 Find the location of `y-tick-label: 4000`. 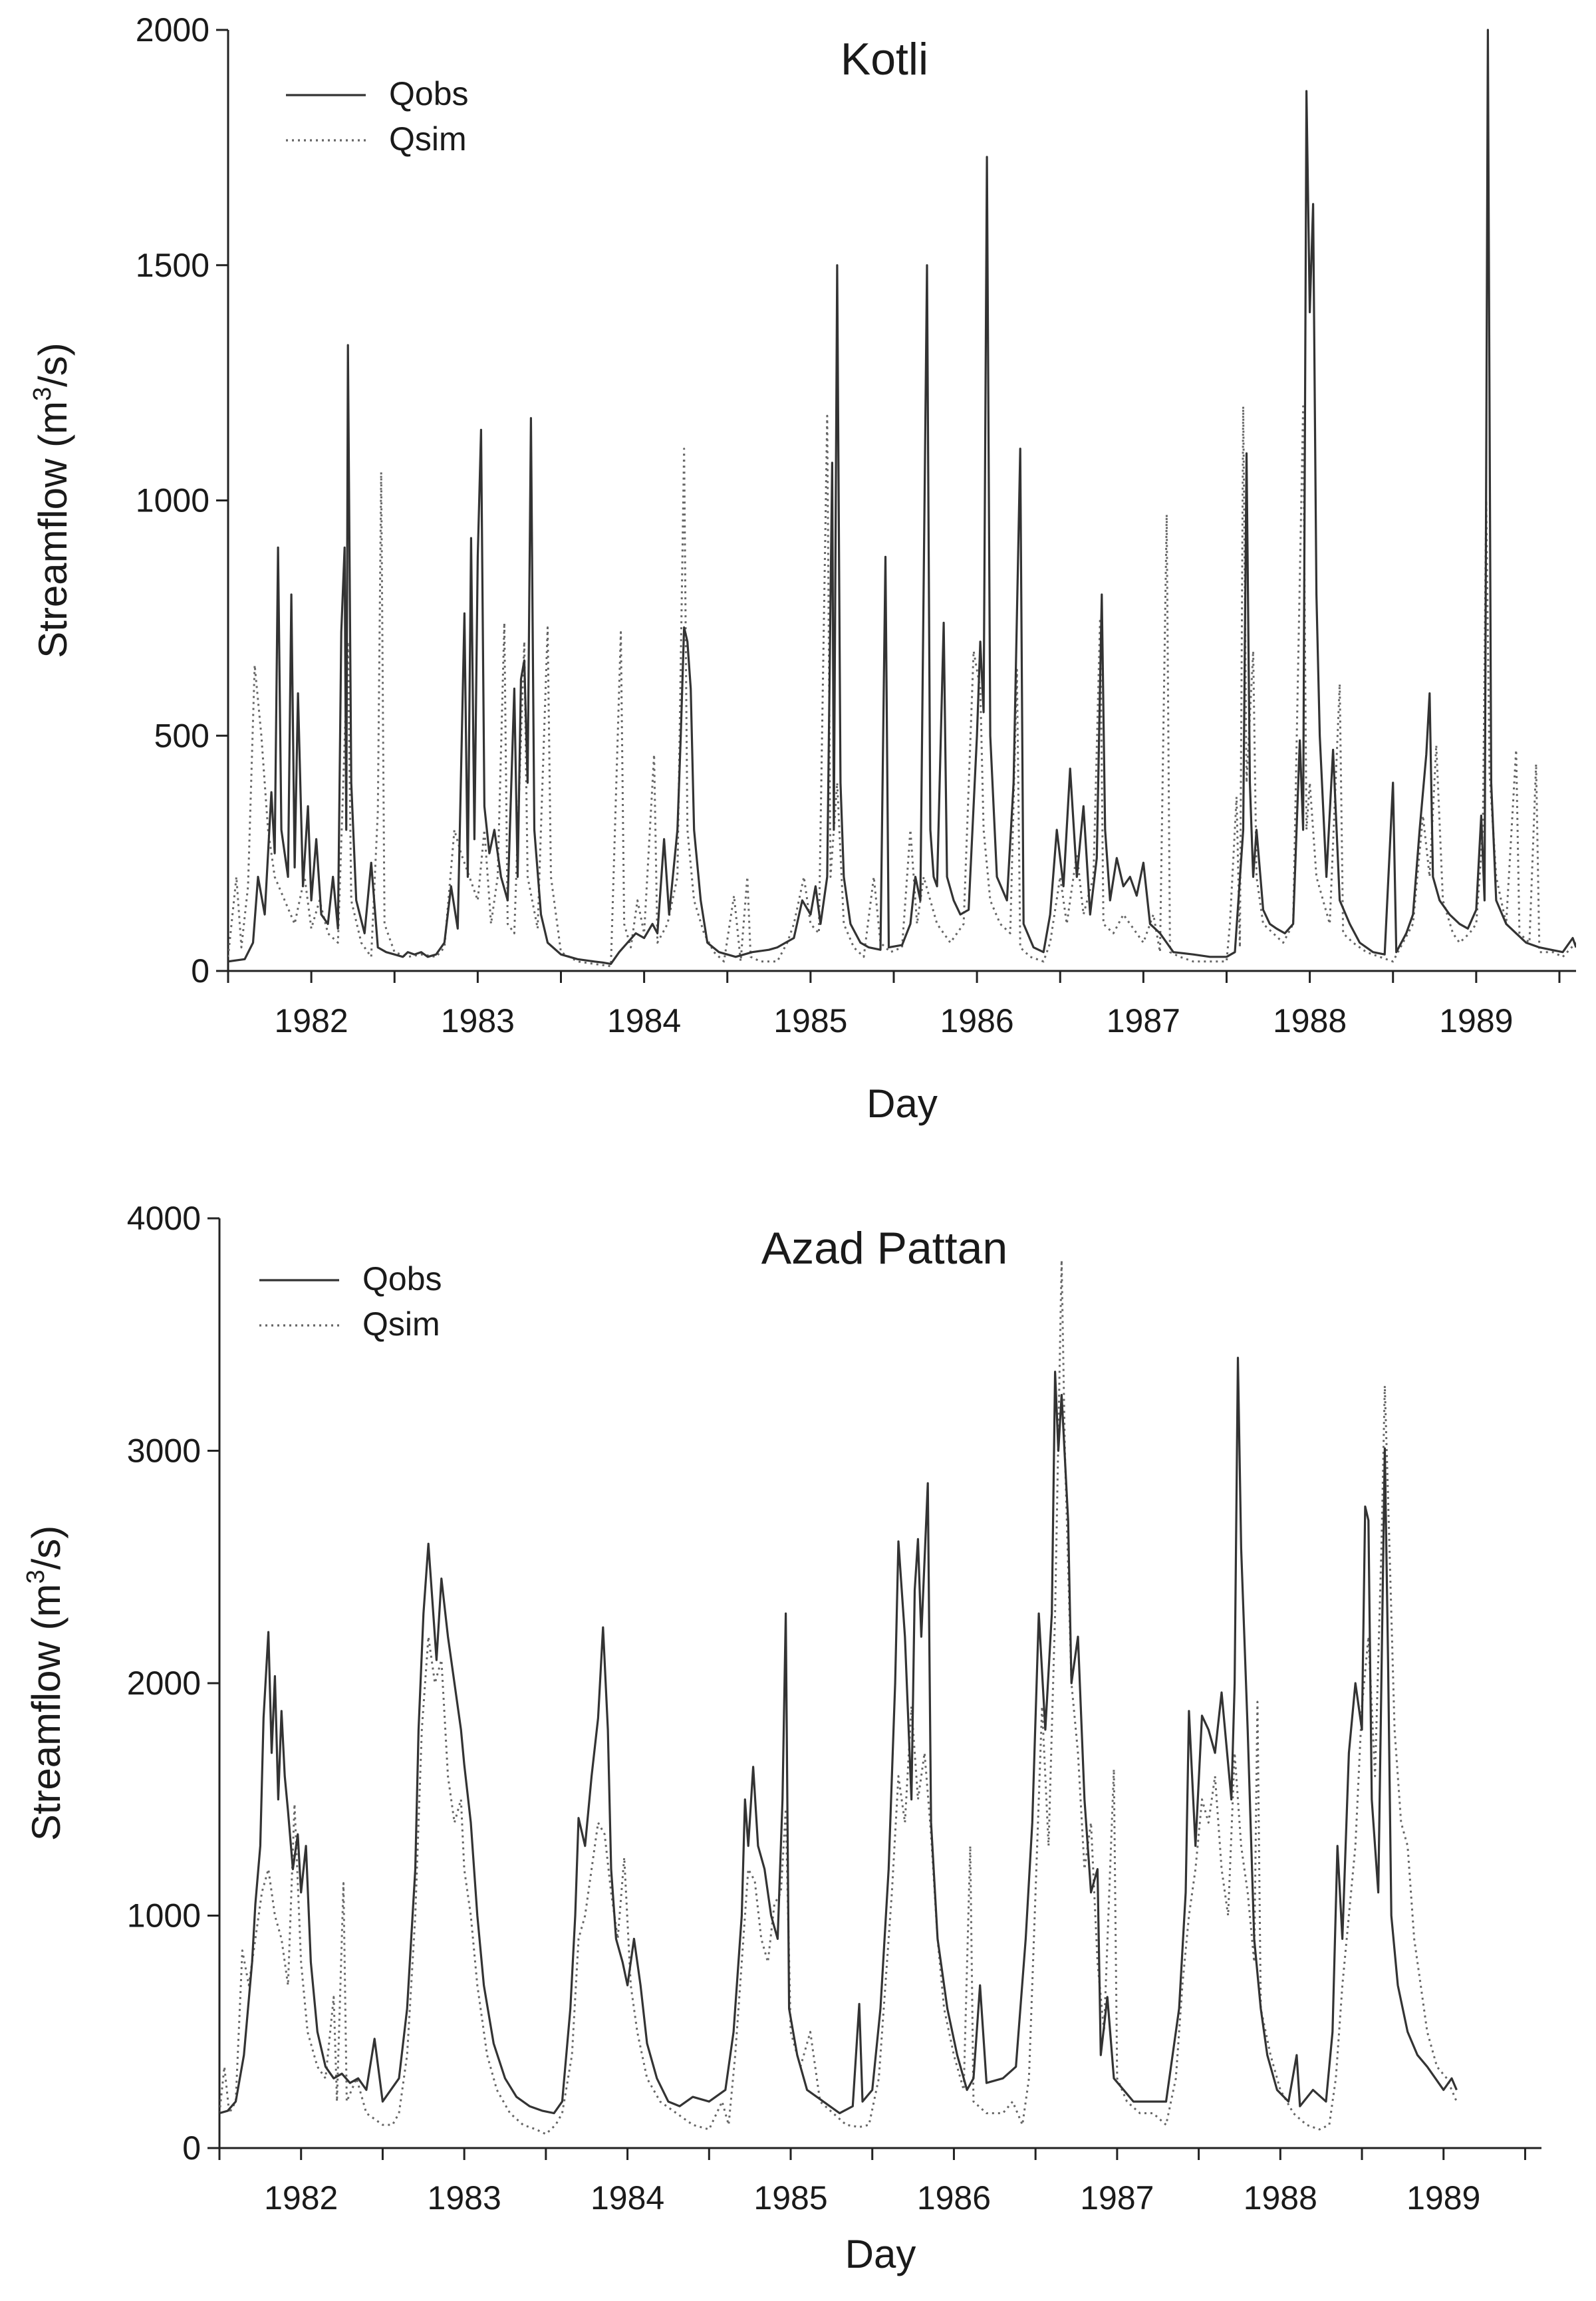

y-tick-label: 4000 is located at coordinates (164, 1218).